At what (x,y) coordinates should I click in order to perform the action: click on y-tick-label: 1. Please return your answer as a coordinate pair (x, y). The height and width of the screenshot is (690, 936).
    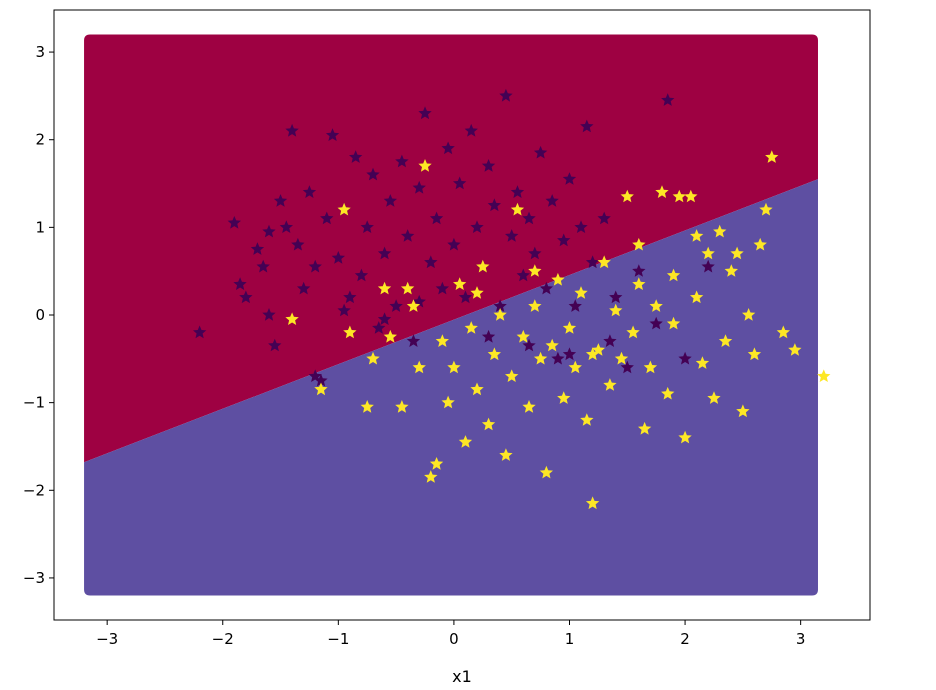
    Looking at the image, I should click on (40, 227).